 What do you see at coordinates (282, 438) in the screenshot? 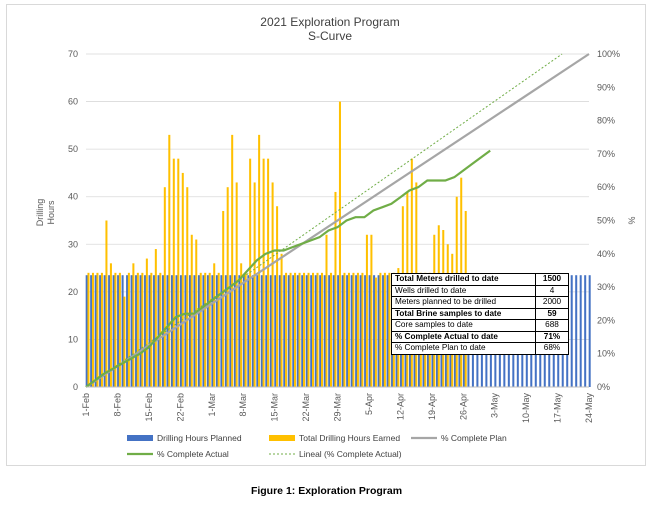
I see `legend-swatch` at bounding box center [282, 438].